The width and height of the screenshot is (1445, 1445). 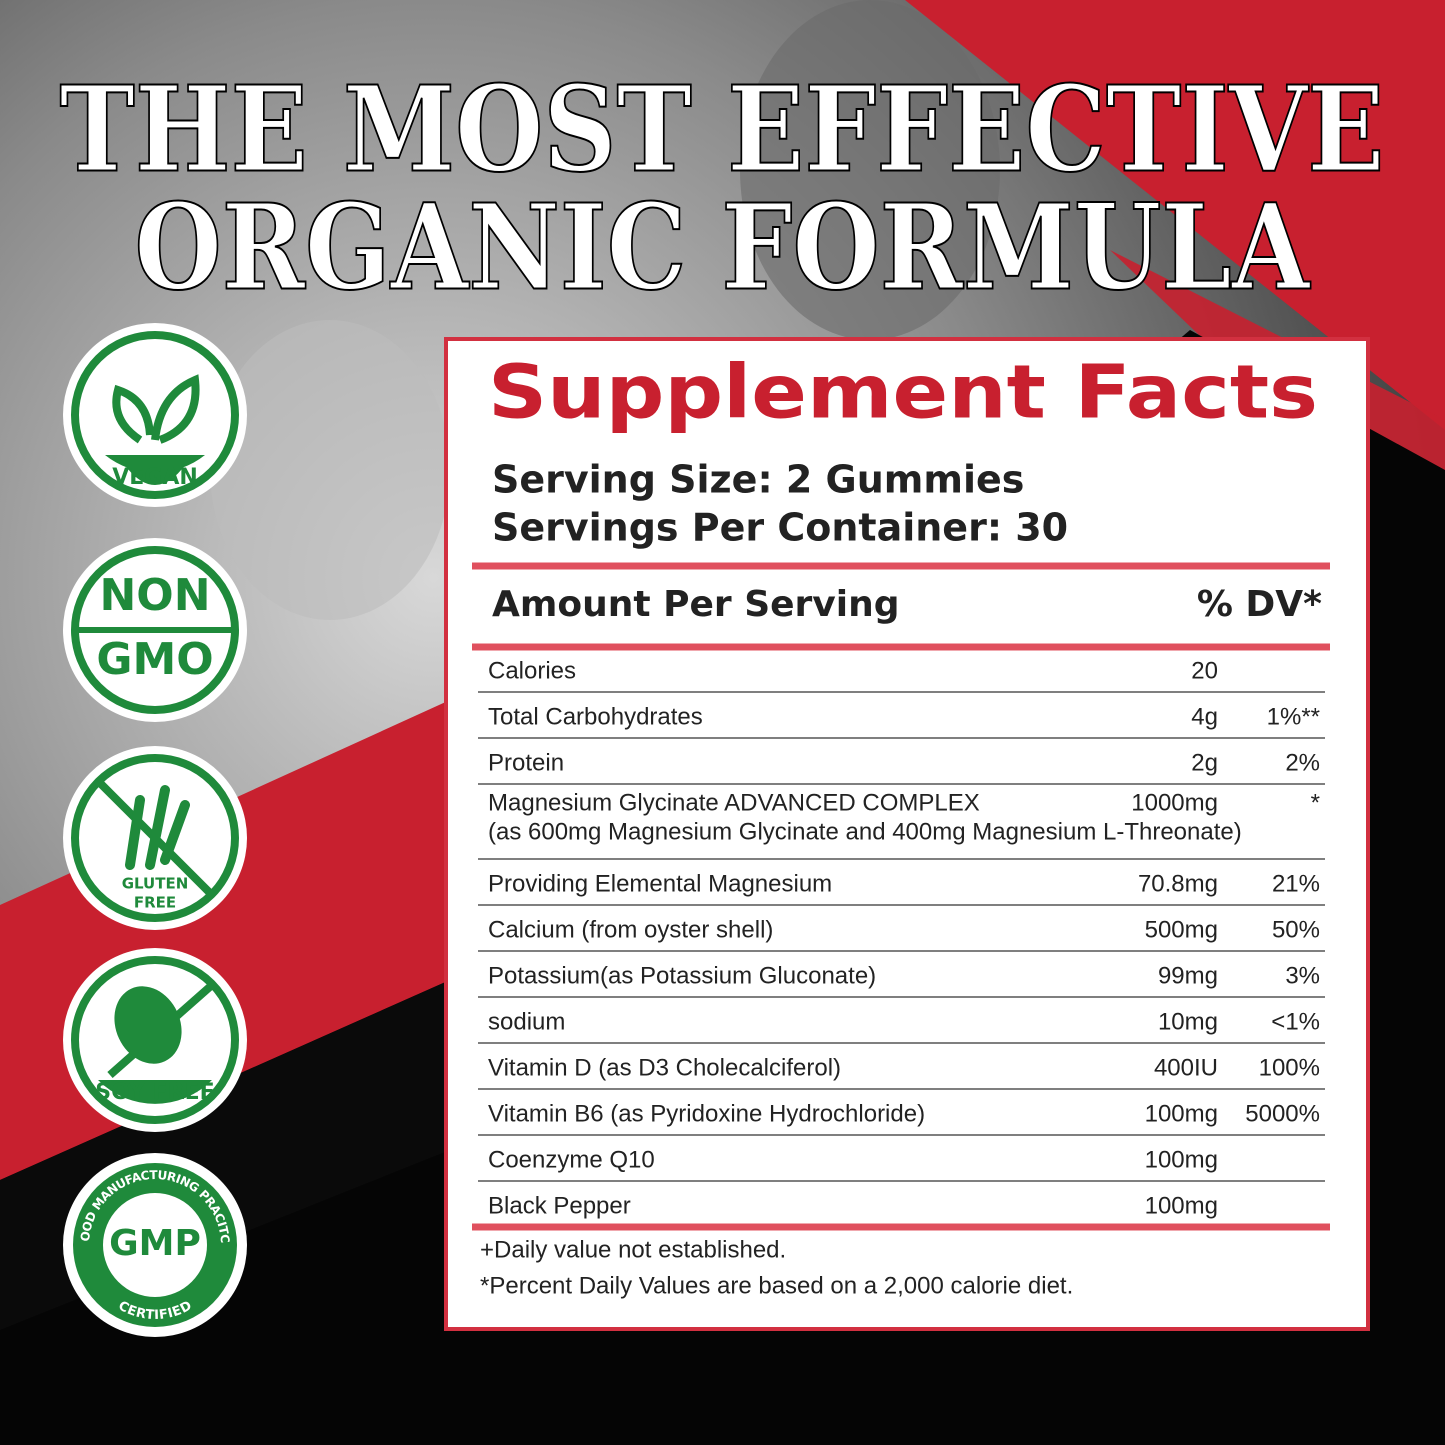 What do you see at coordinates (630, 929) in the screenshot?
I see `nutrient-name: Calcium (from oyster shell)` at bounding box center [630, 929].